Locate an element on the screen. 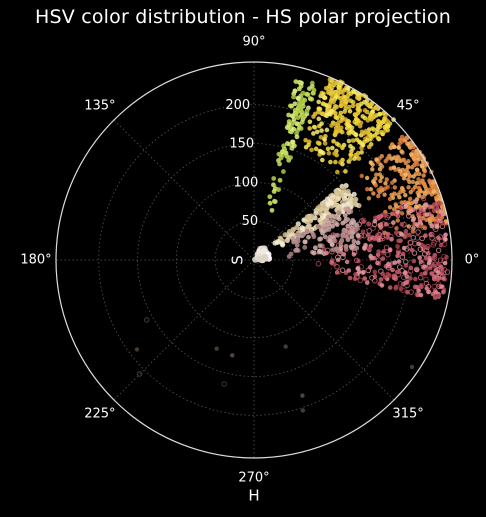 This screenshot has height=517, width=486. h-axis-label: H is located at coordinates (253, 496).